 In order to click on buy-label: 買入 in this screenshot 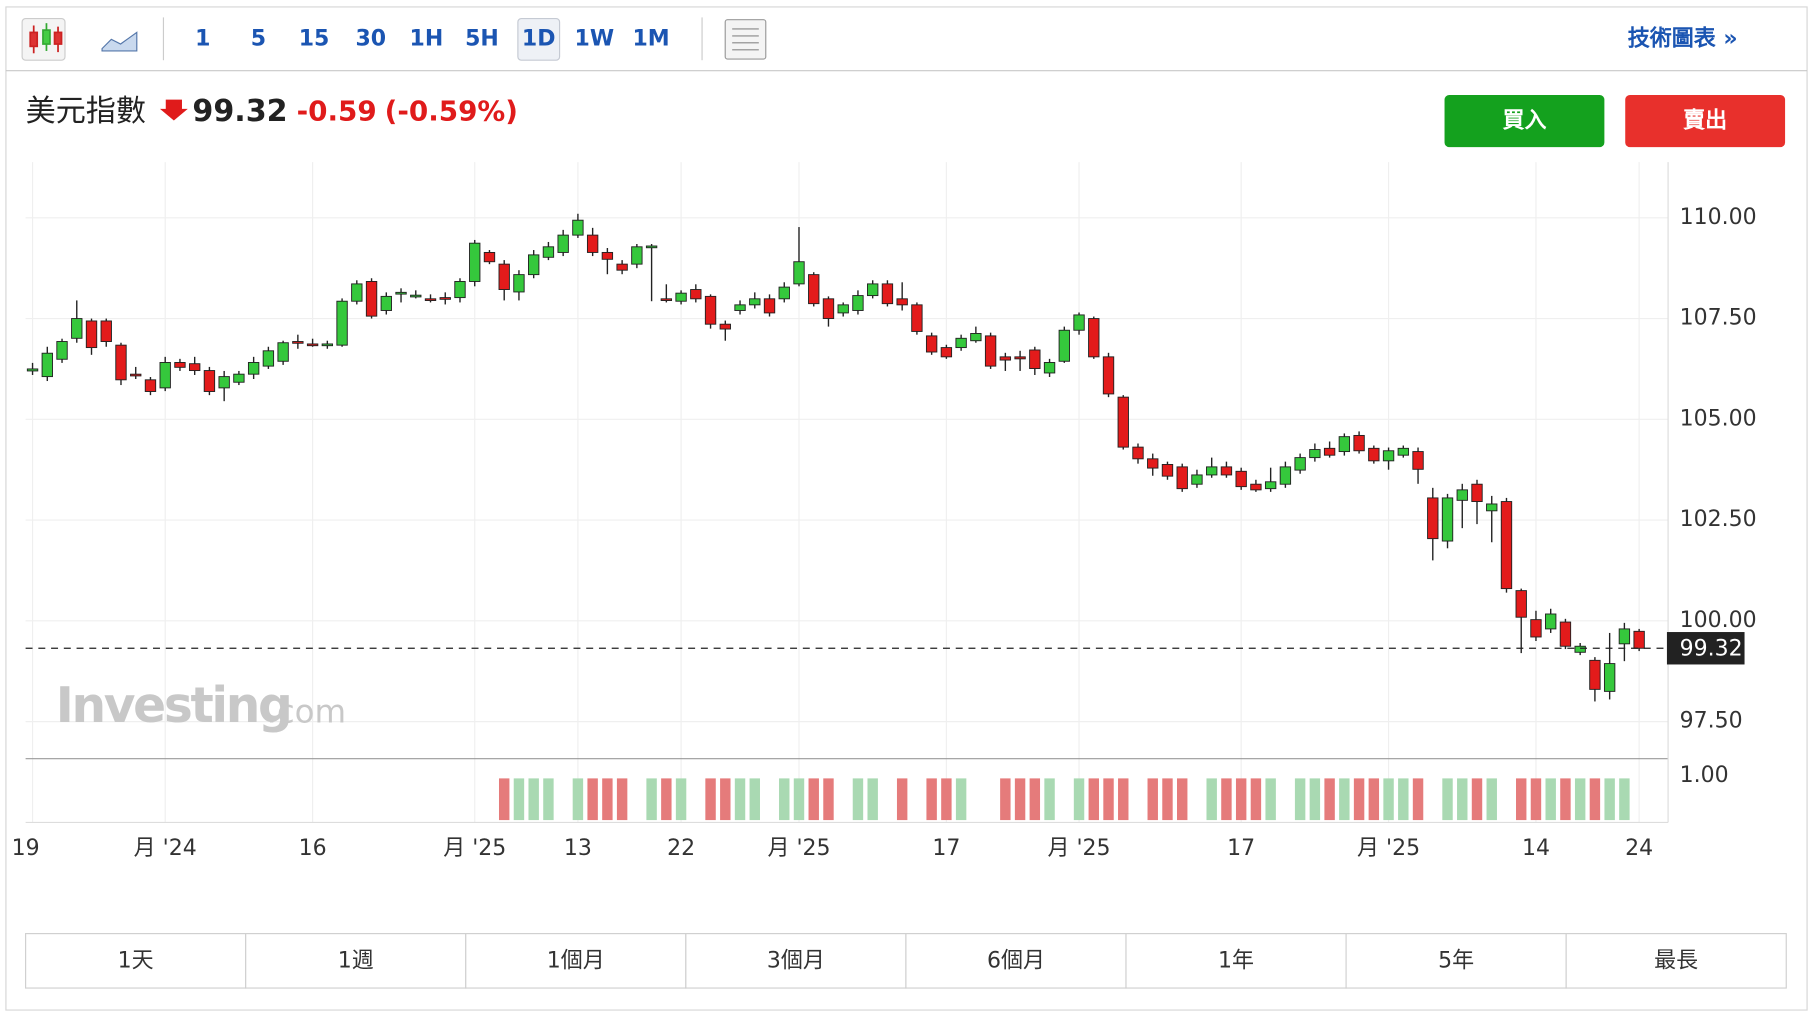, I will do `click(1524, 121)`.